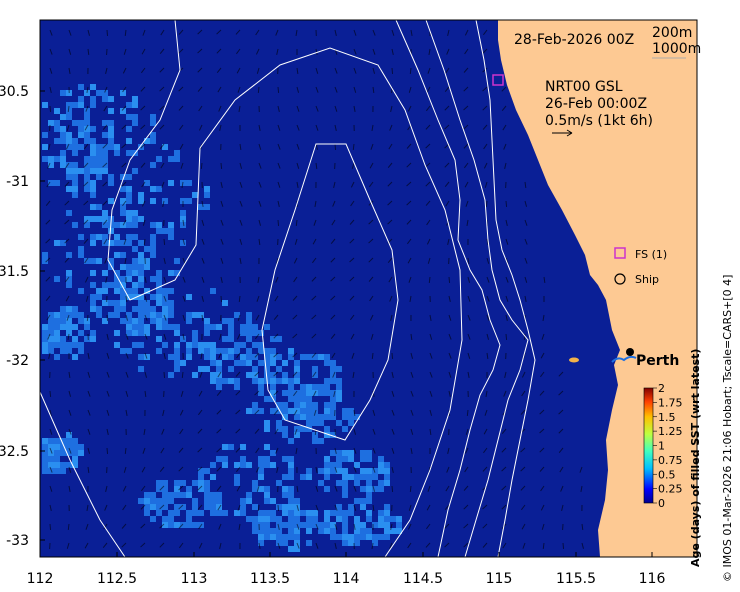  What do you see at coordinates (194, 579) in the screenshot?
I see `x-tick-label: 113` at bounding box center [194, 579].